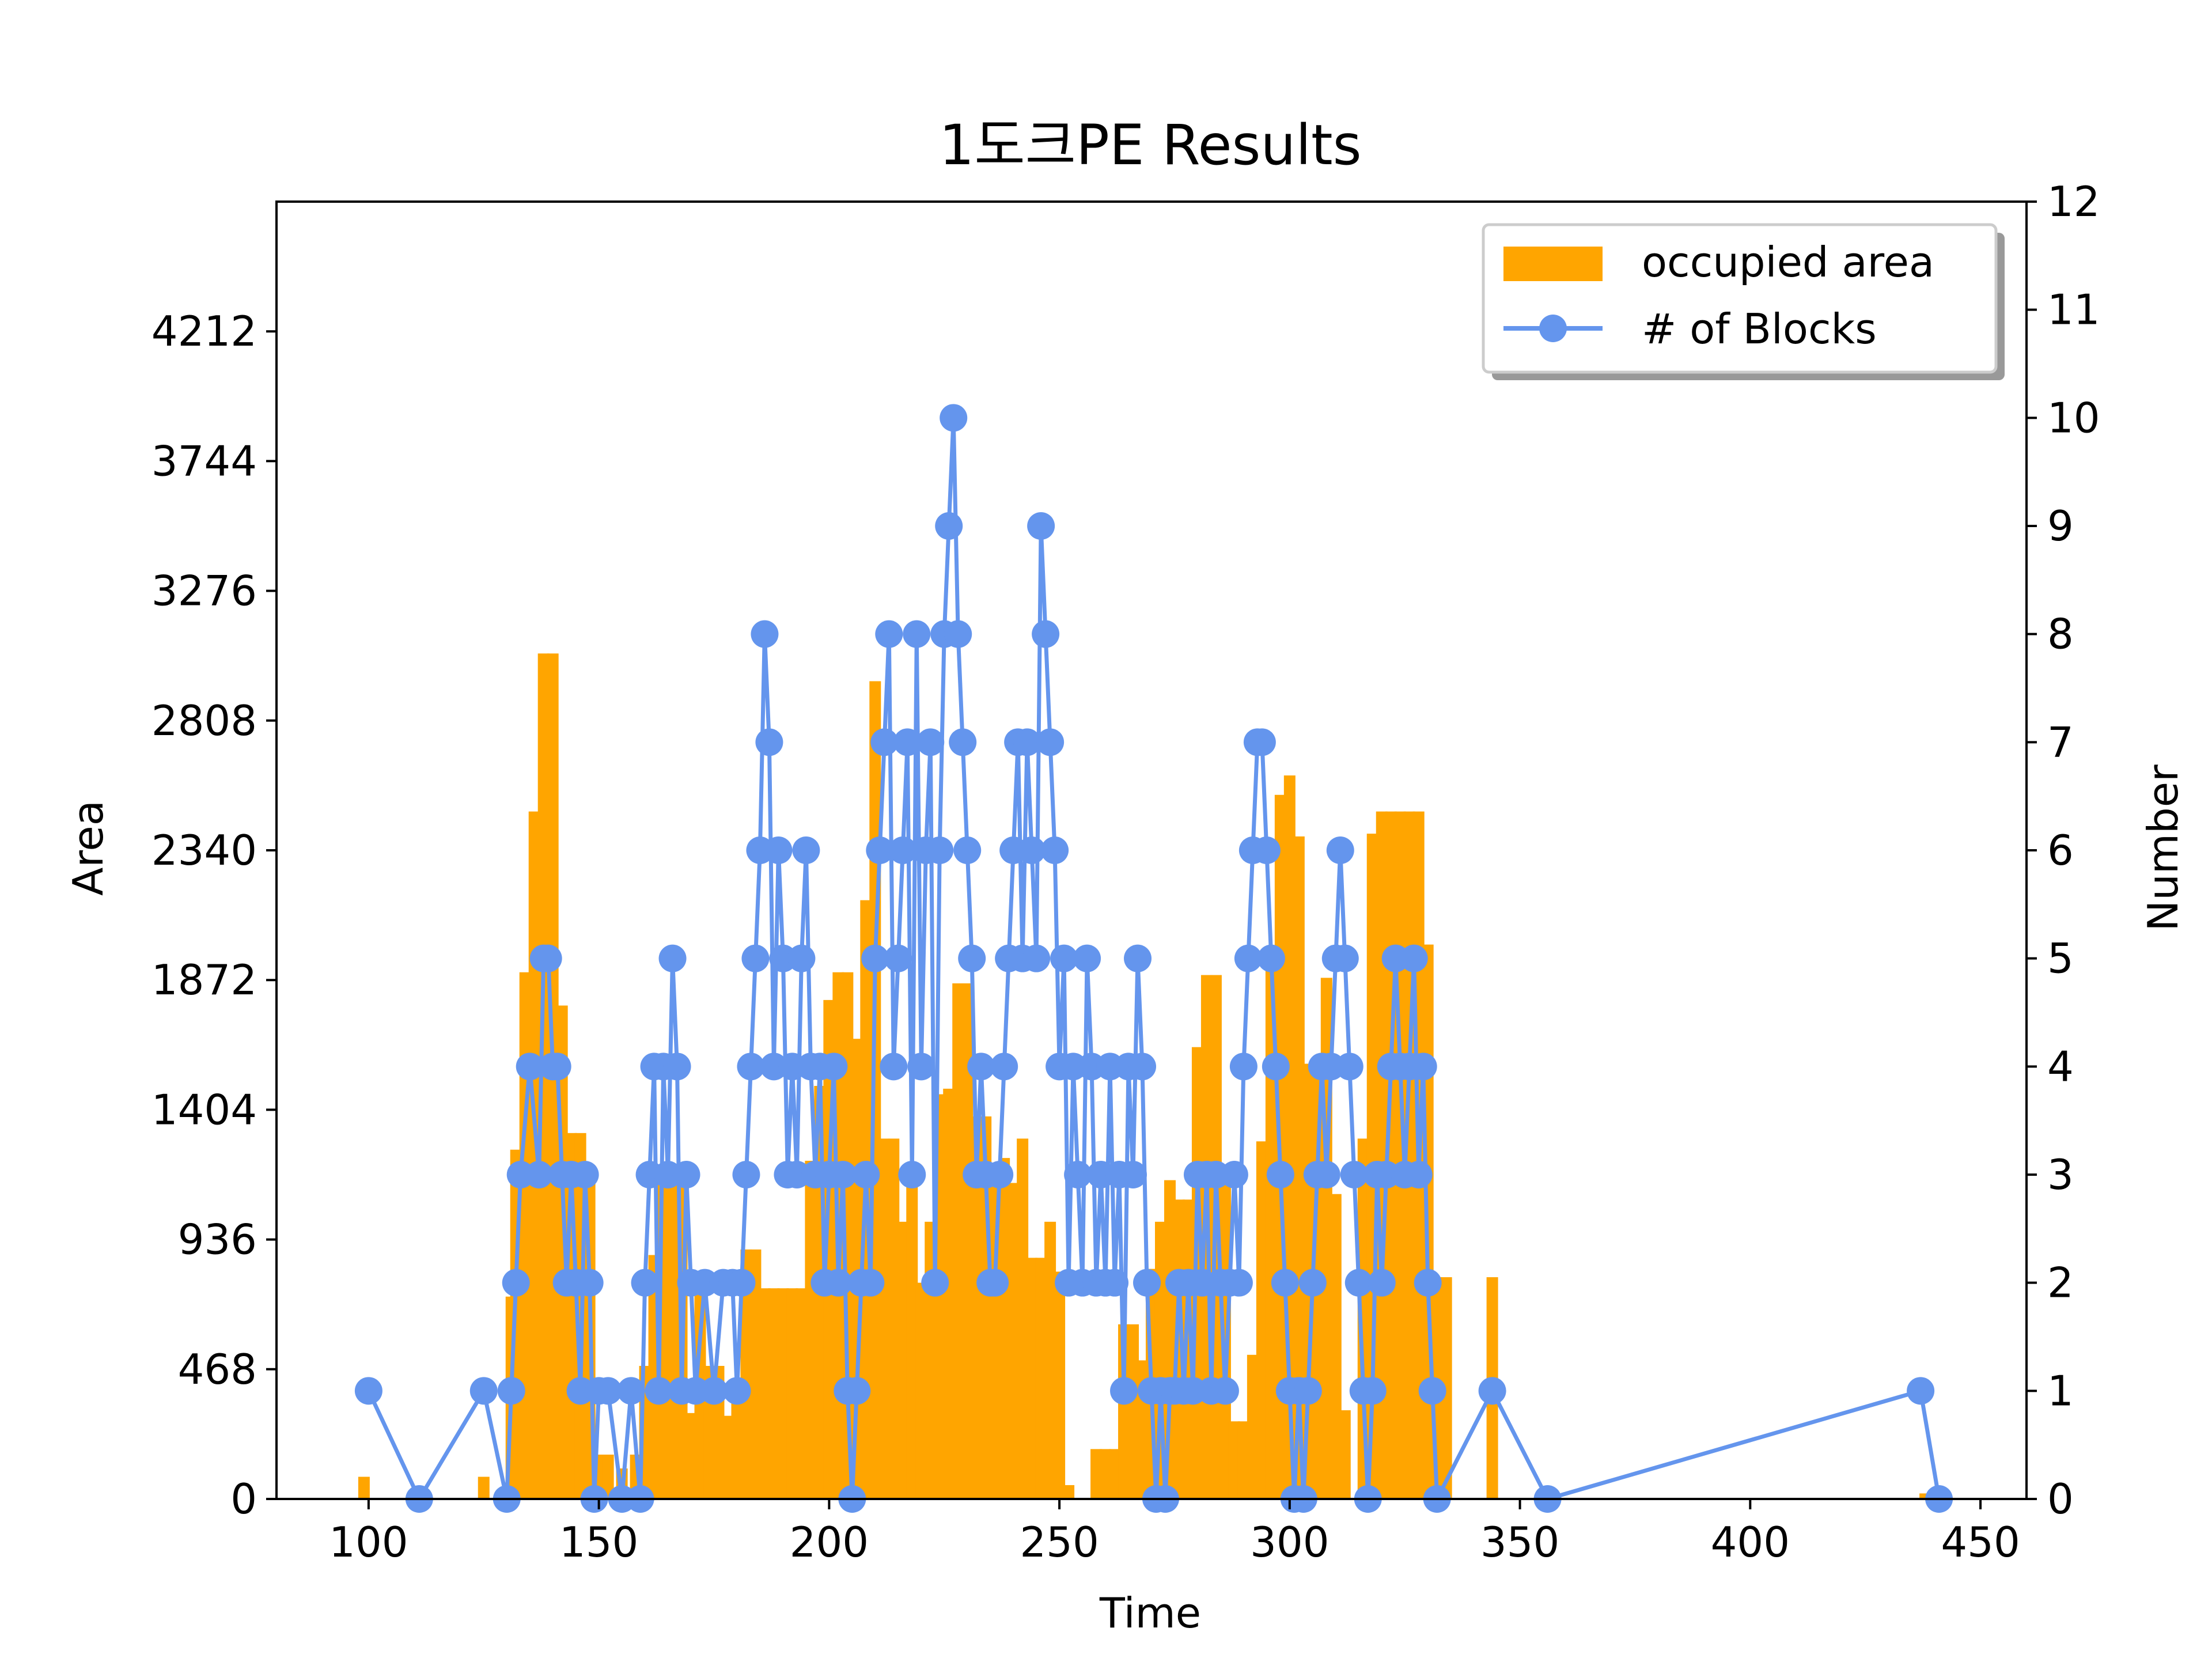 The width and height of the screenshot is (2212, 1662). Describe the element at coordinates (1150, 1613) in the screenshot. I see `x-axis-label: Time` at that location.